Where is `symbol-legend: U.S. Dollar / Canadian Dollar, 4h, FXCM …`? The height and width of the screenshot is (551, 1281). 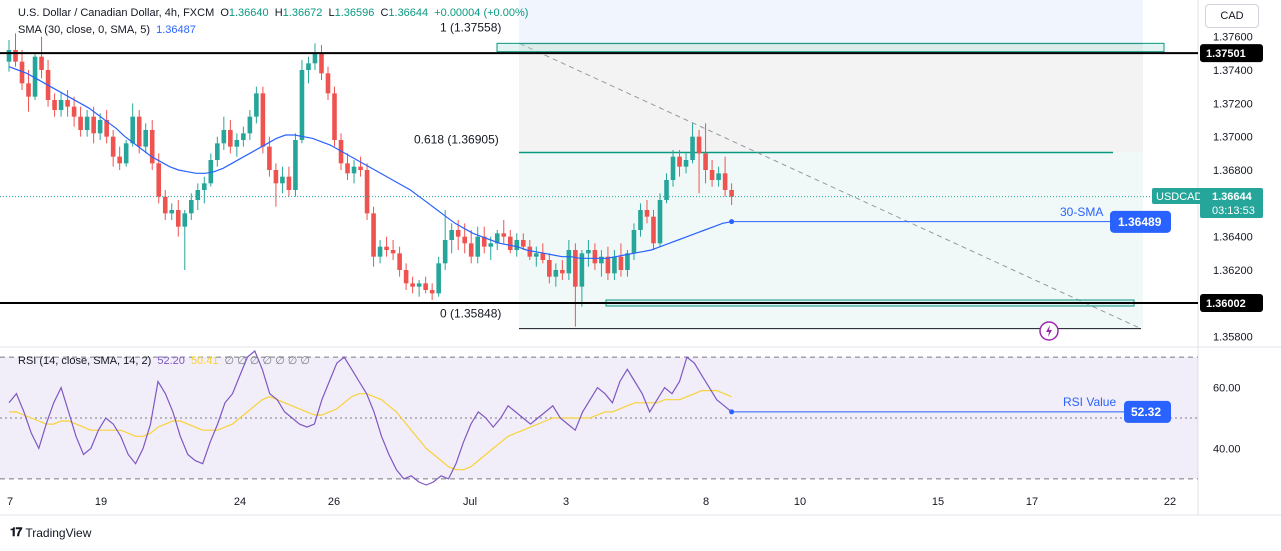
symbol-legend: U.S. Dollar / Canadian Dollar, 4h, FXCM … is located at coordinates (274, 13).